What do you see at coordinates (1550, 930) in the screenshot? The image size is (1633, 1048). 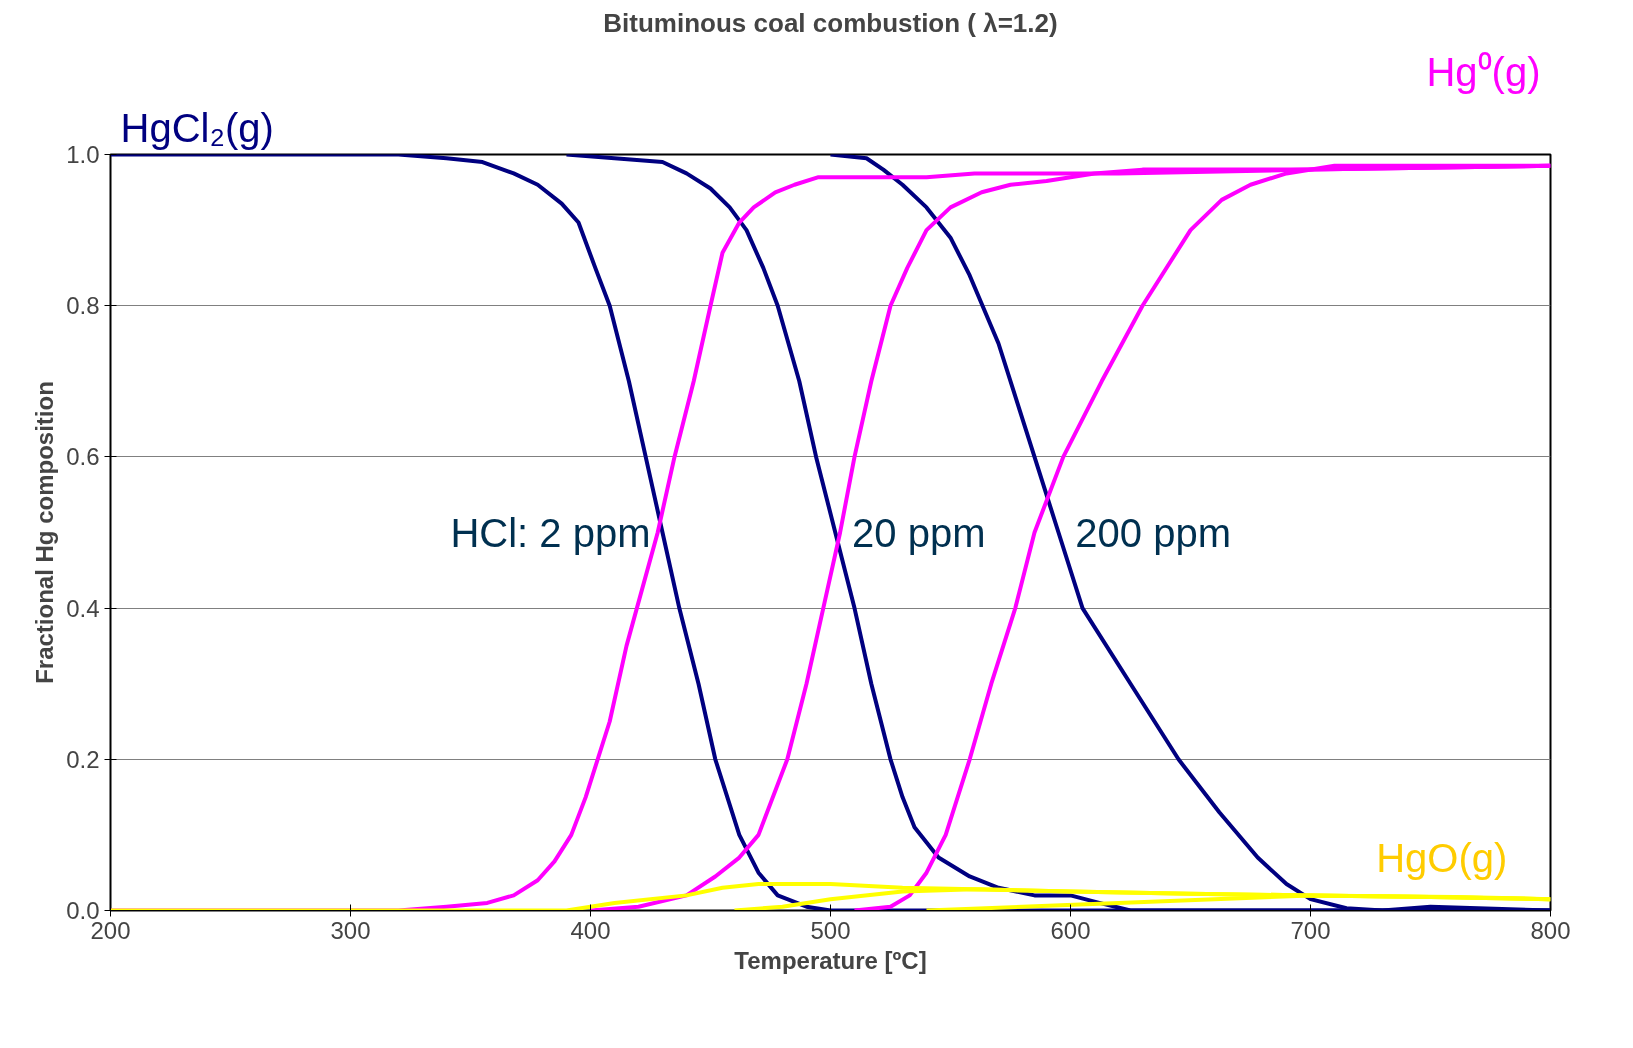 I see `x-tick-label: 800` at bounding box center [1550, 930].